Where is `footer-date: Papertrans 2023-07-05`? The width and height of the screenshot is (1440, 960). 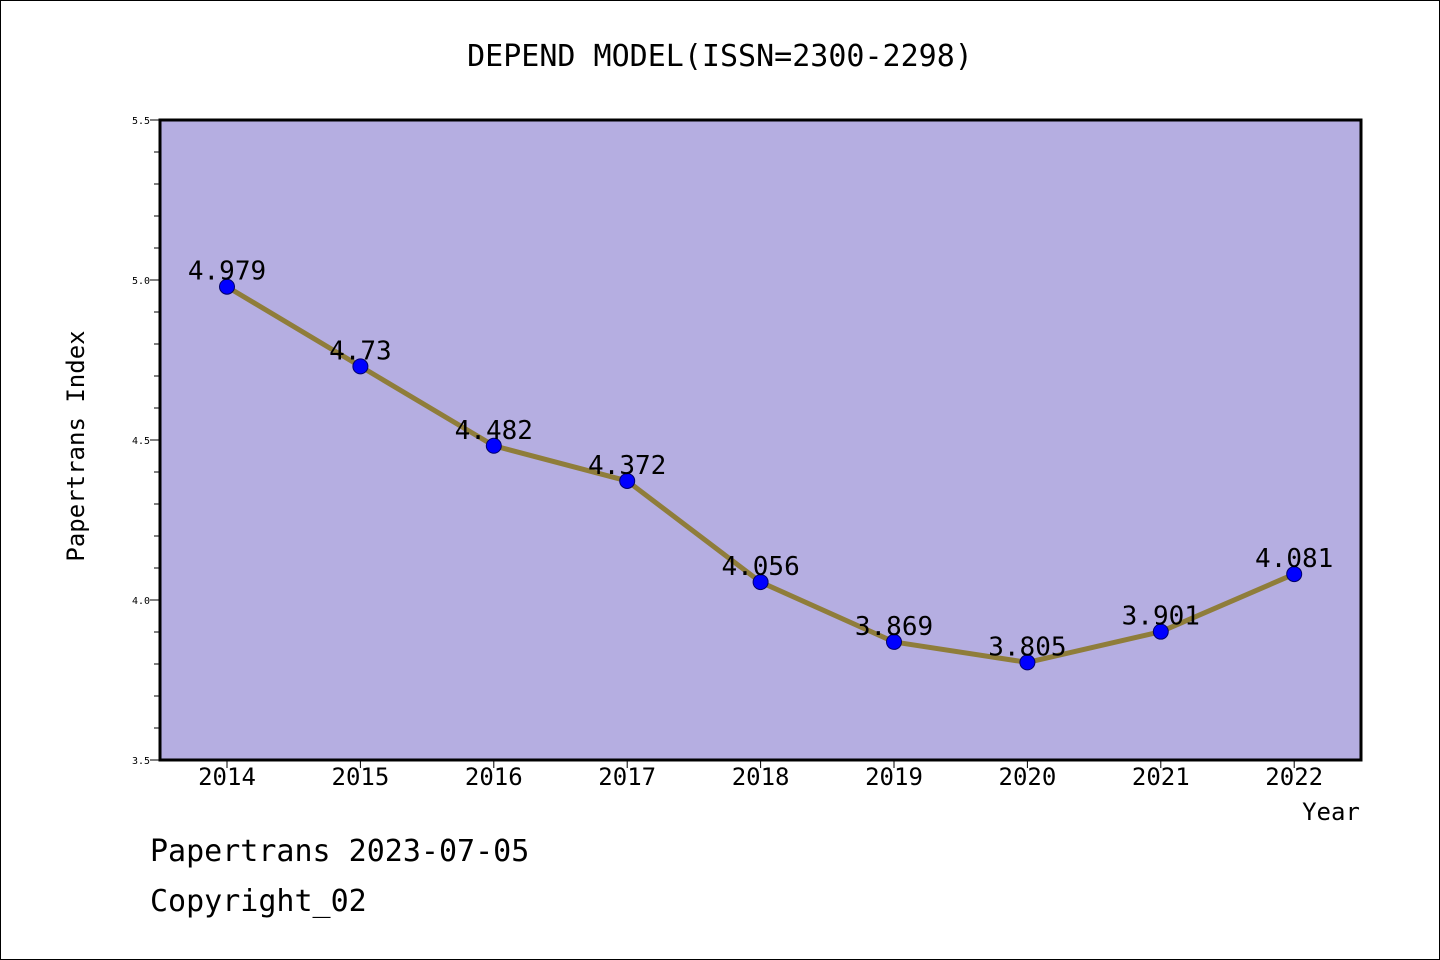 footer-date: Papertrans 2023-07-05 is located at coordinates (340, 851).